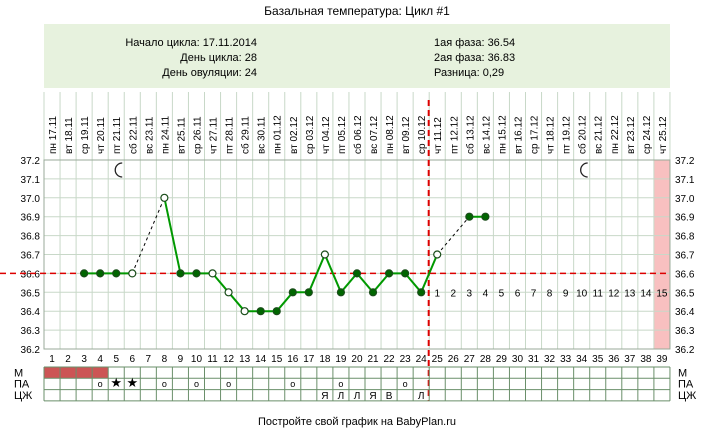 This screenshot has width=714, height=434. Describe the element at coordinates (438, 129) in the screenshot. I see `date-value: 11.12` at that location.